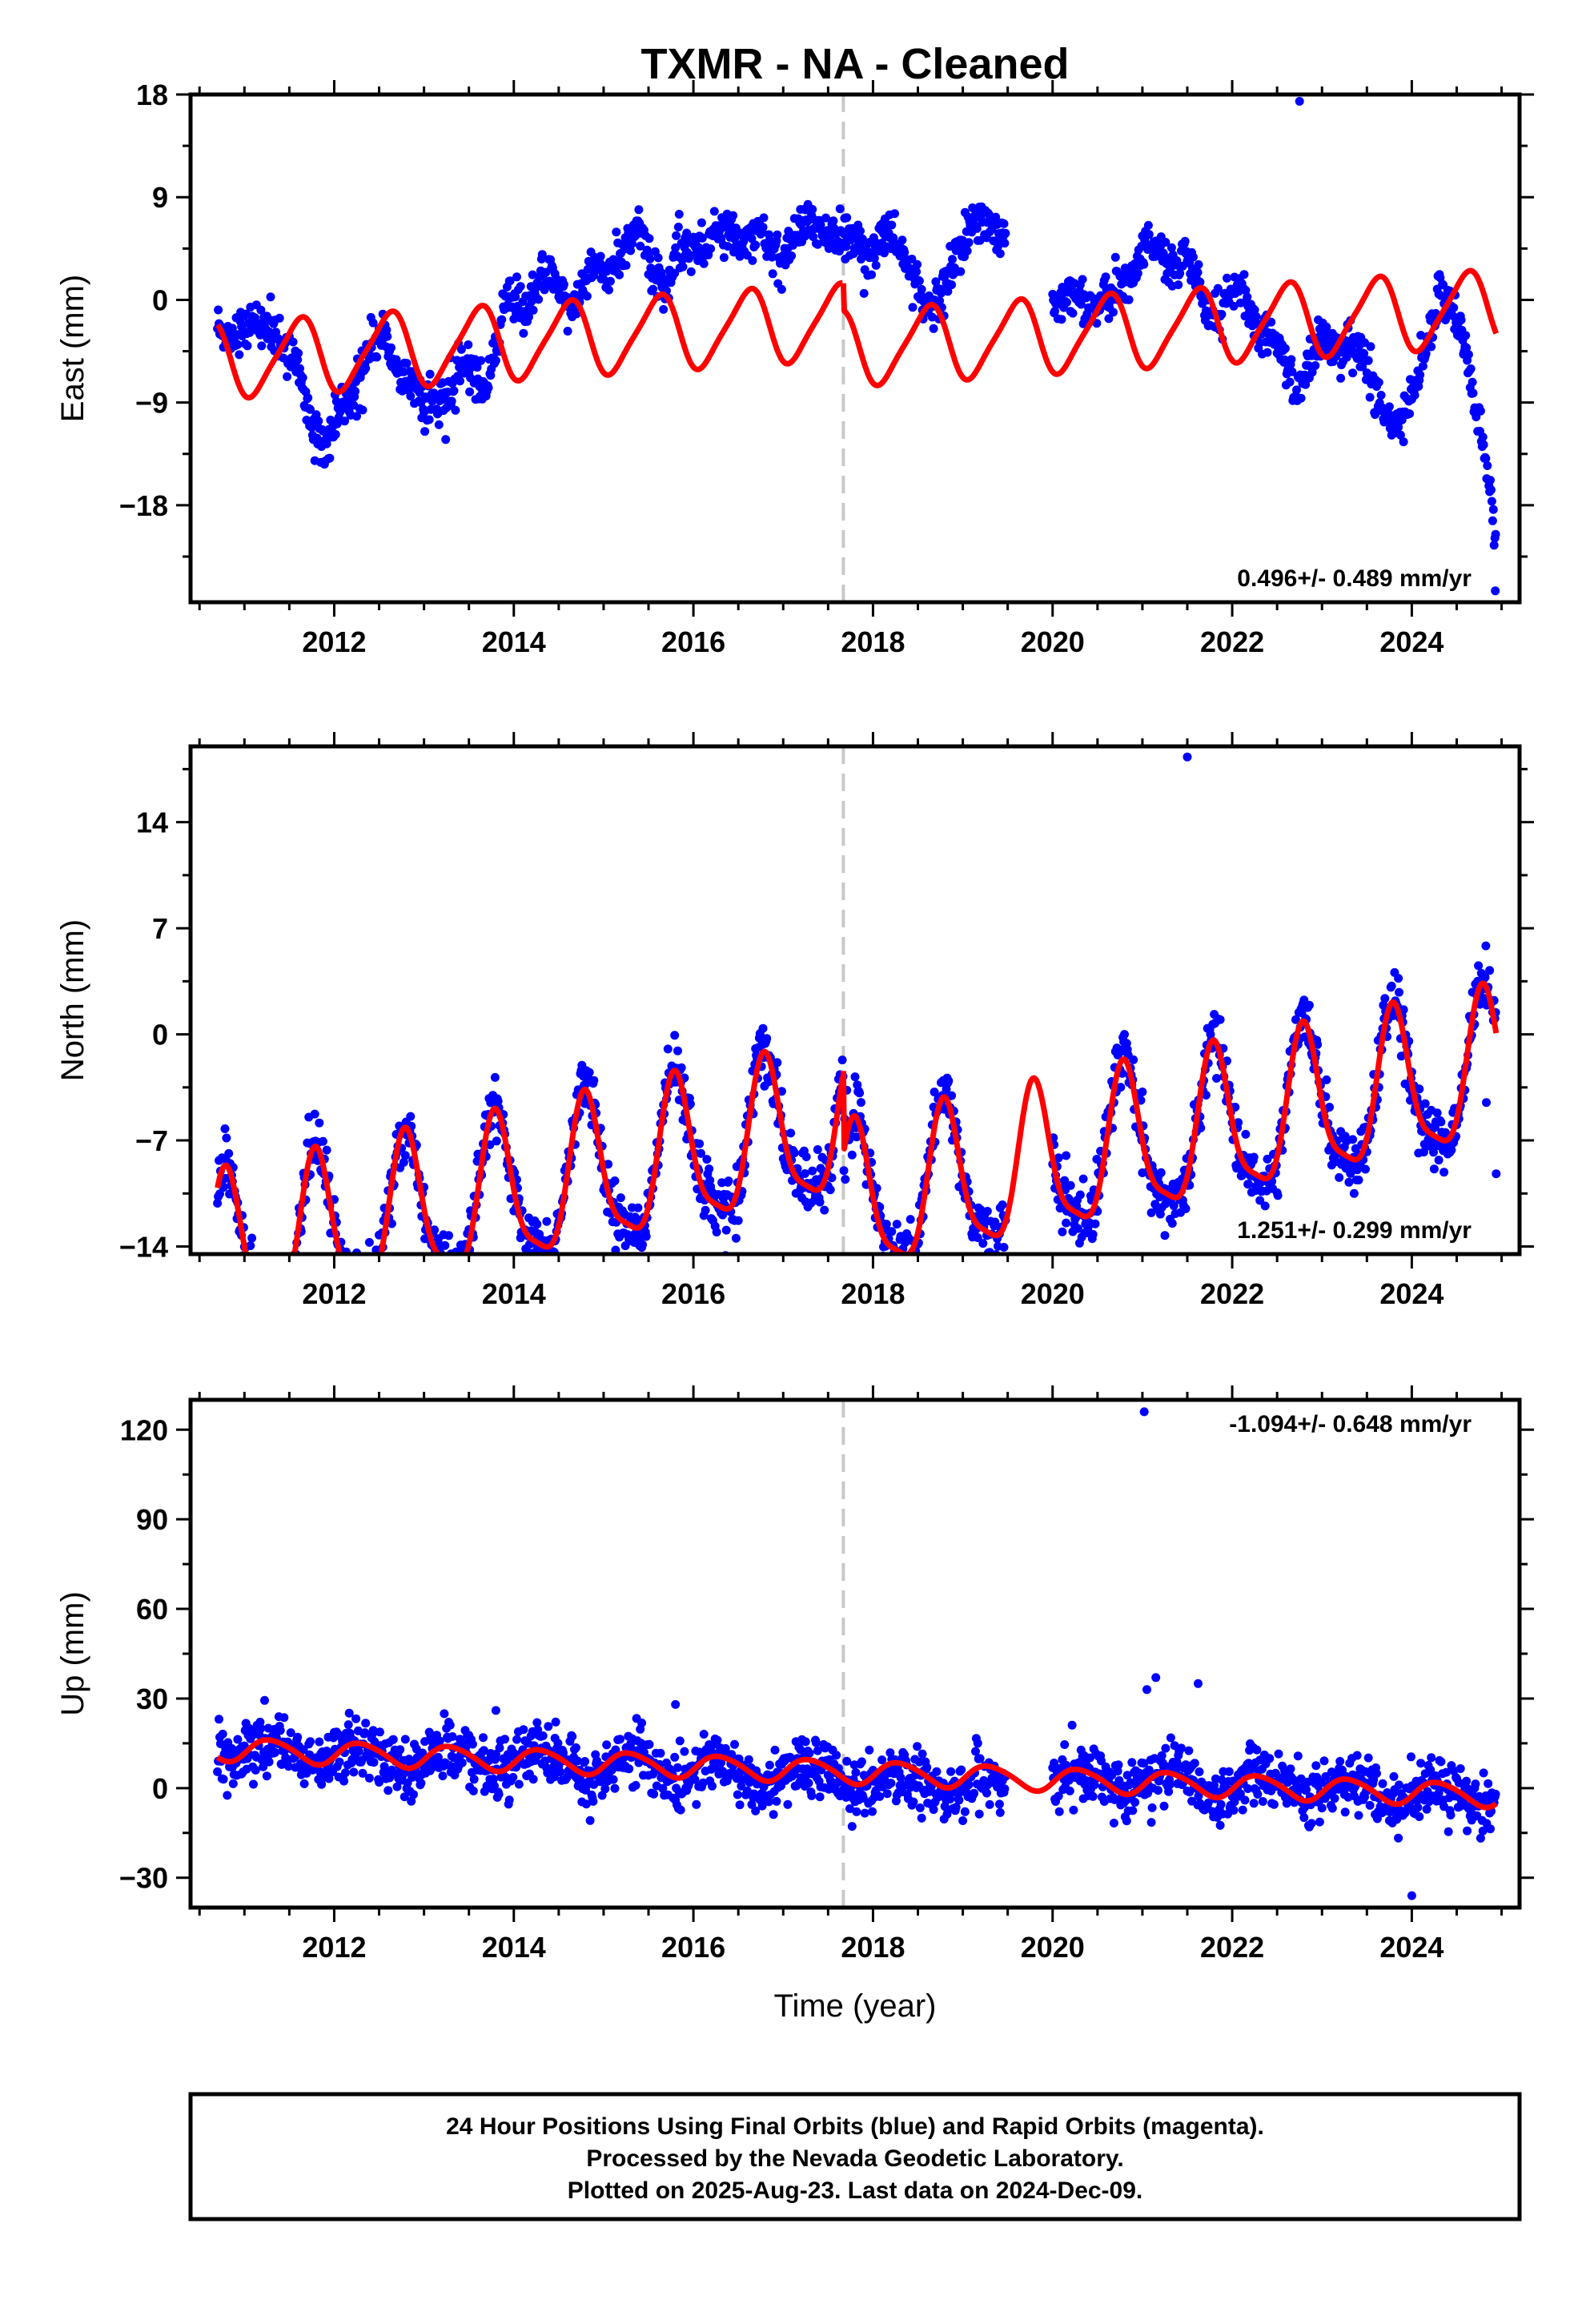  Describe the element at coordinates (152, 823) in the screenshot. I see `north-y-tick-label: 14` at that location.